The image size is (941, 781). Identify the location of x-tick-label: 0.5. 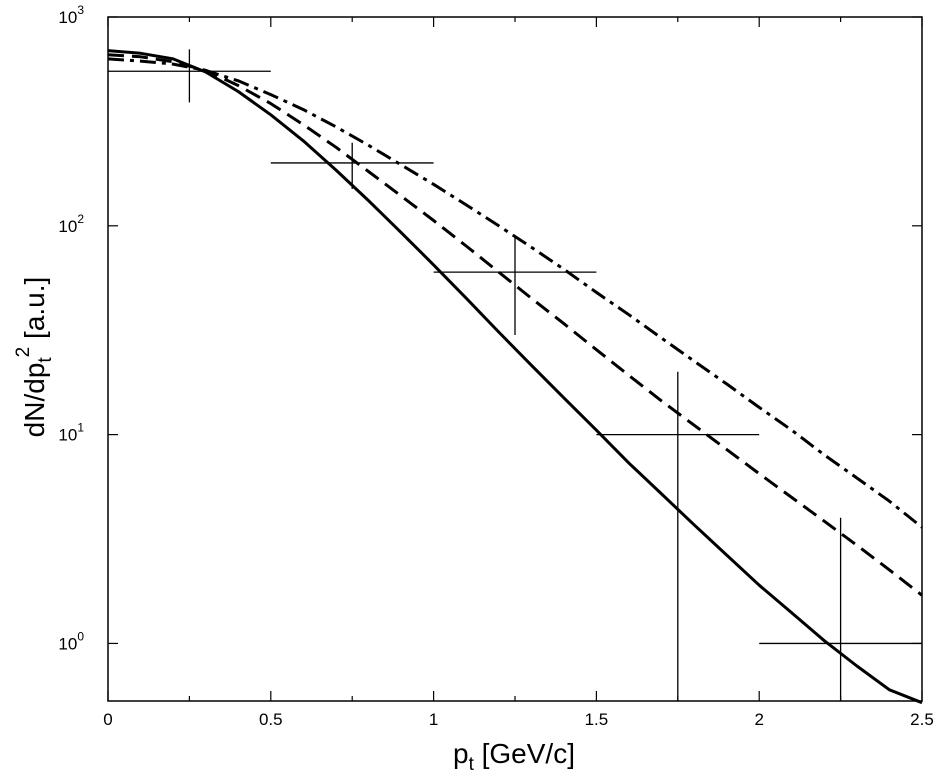
(271, 719).